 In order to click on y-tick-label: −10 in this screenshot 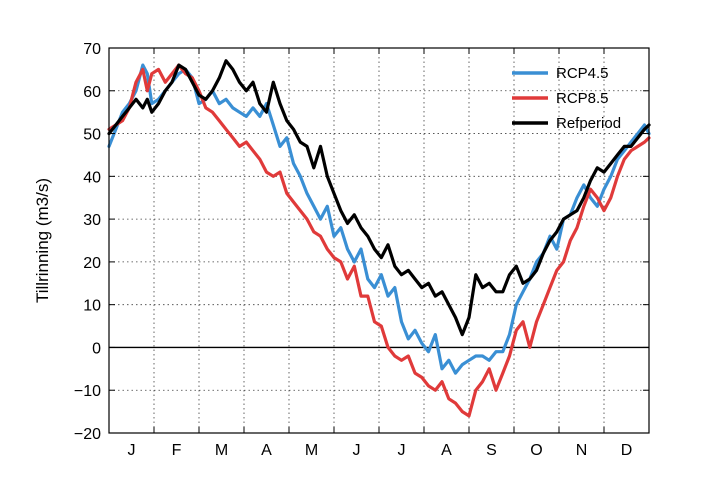, I will do `click(87, 391)`.